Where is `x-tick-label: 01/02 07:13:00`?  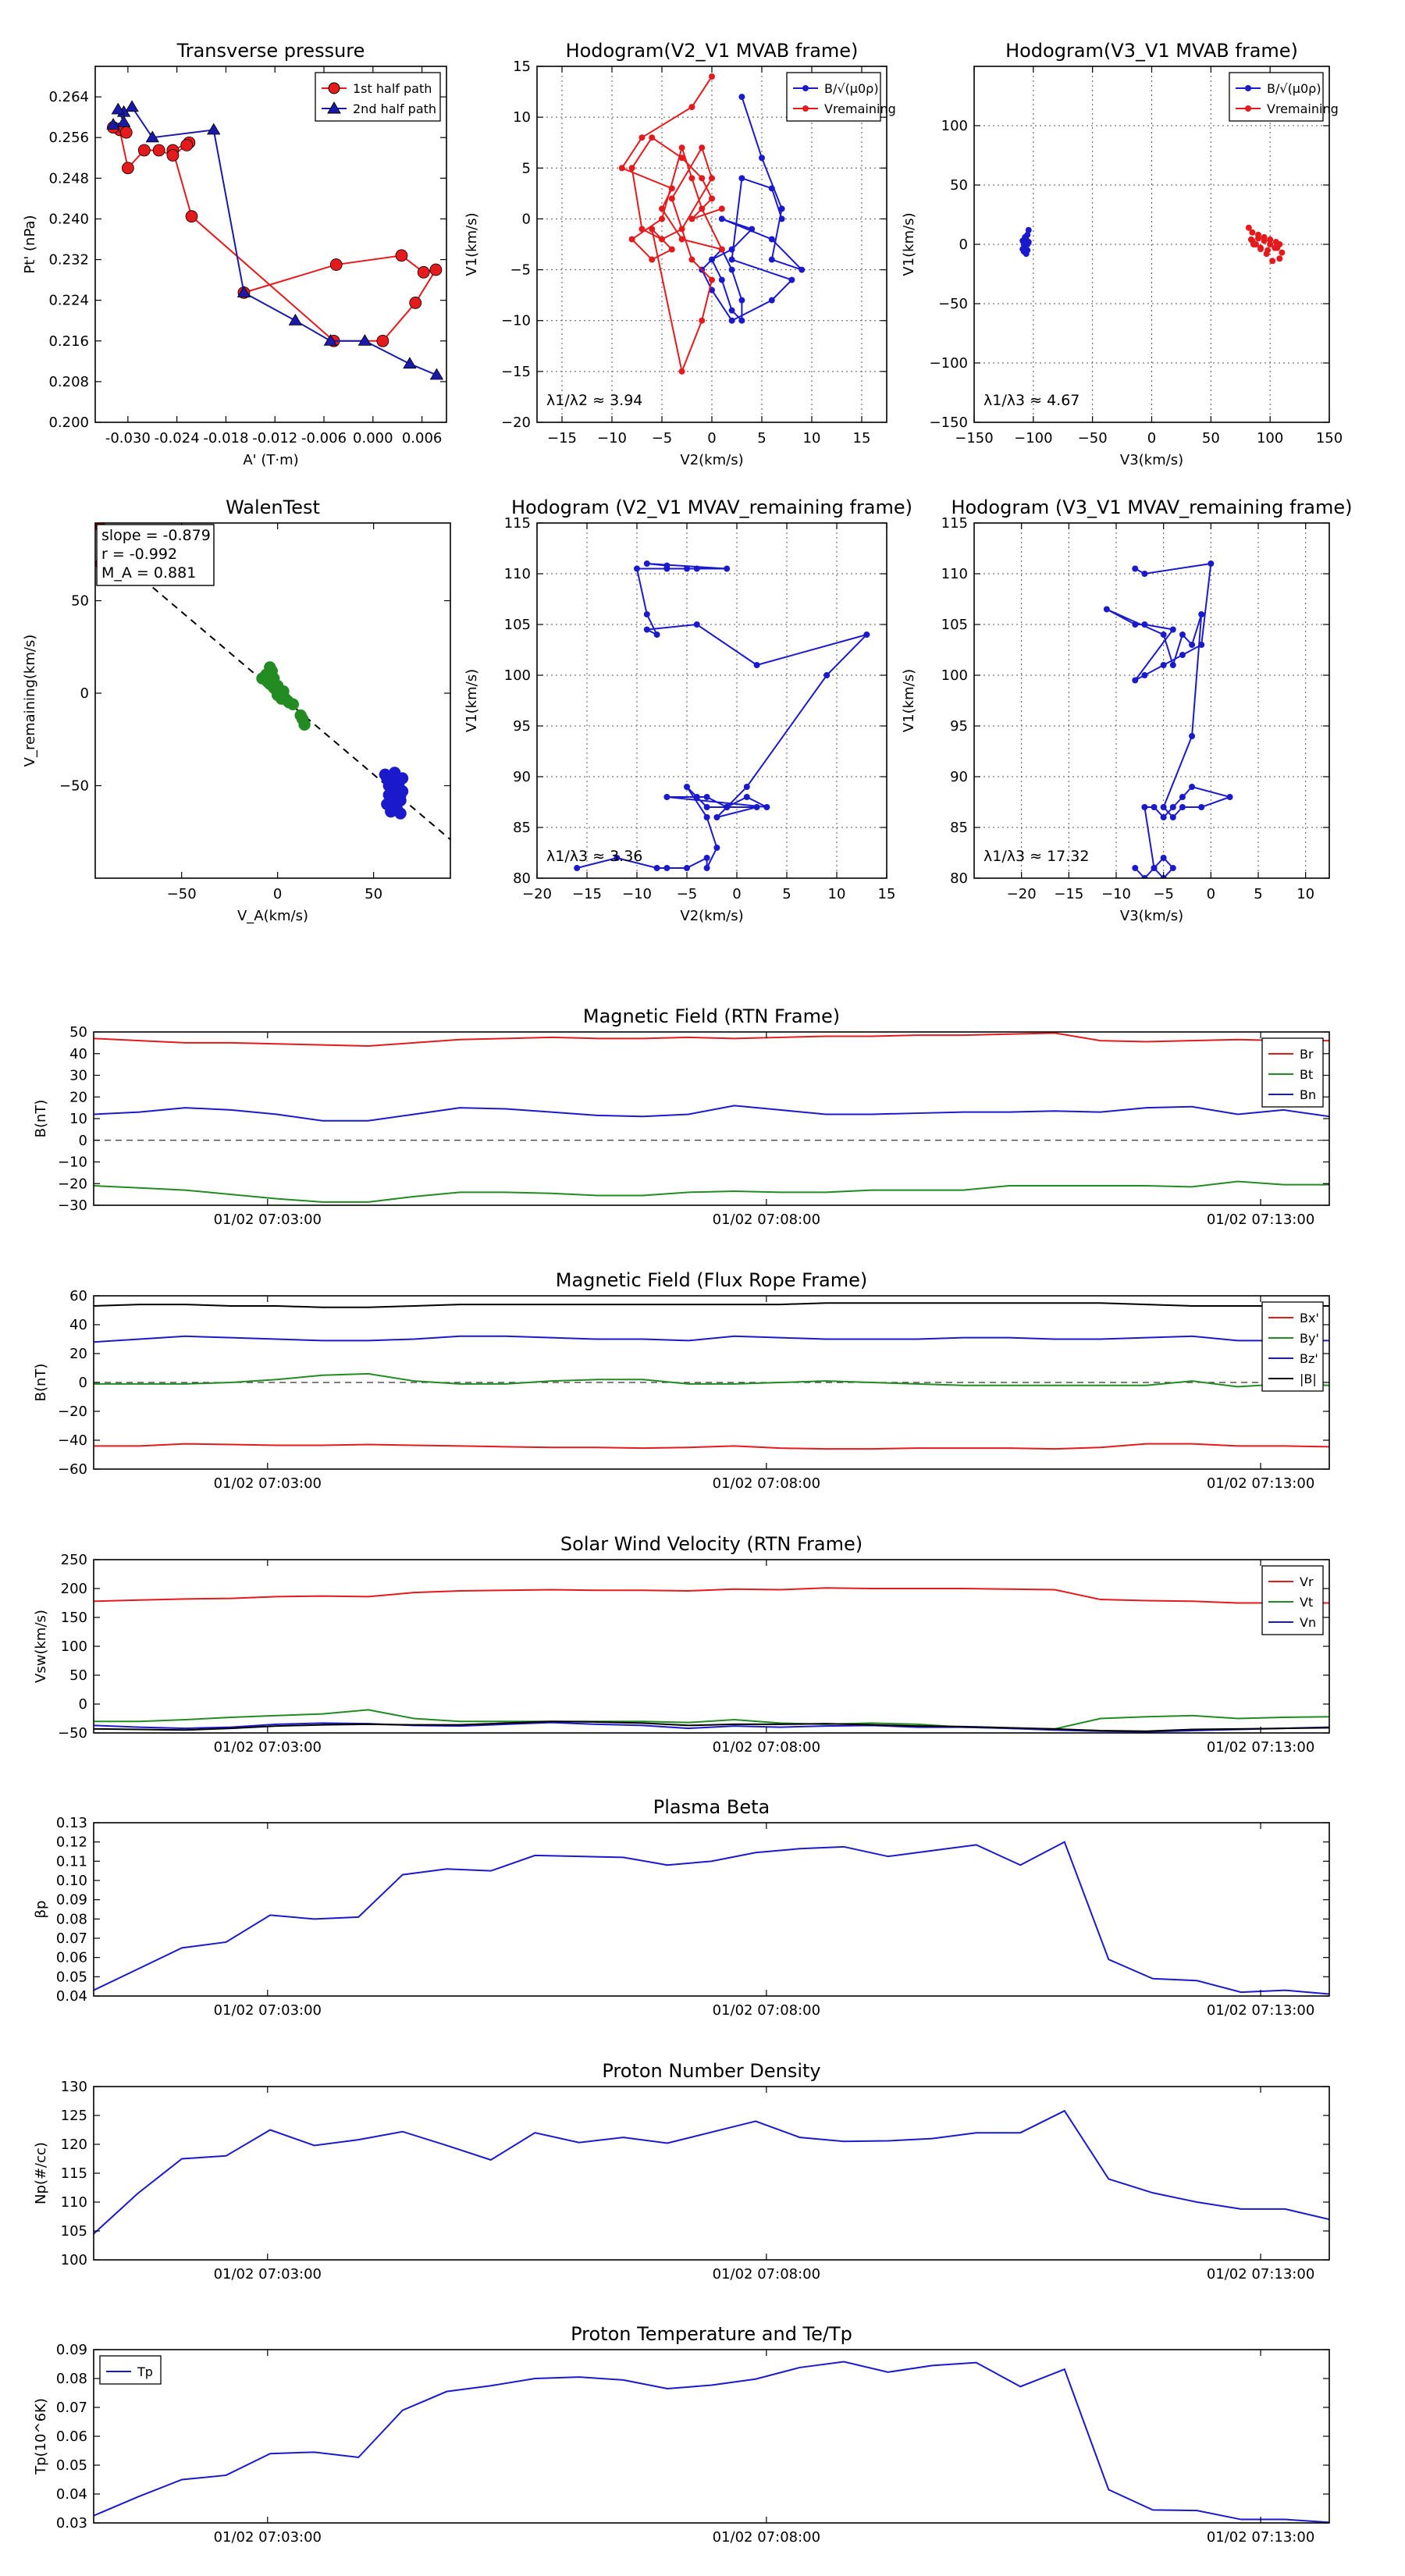
x-tick-label: 01/02 07:13:00 is located at coordinates (1260, 1747).